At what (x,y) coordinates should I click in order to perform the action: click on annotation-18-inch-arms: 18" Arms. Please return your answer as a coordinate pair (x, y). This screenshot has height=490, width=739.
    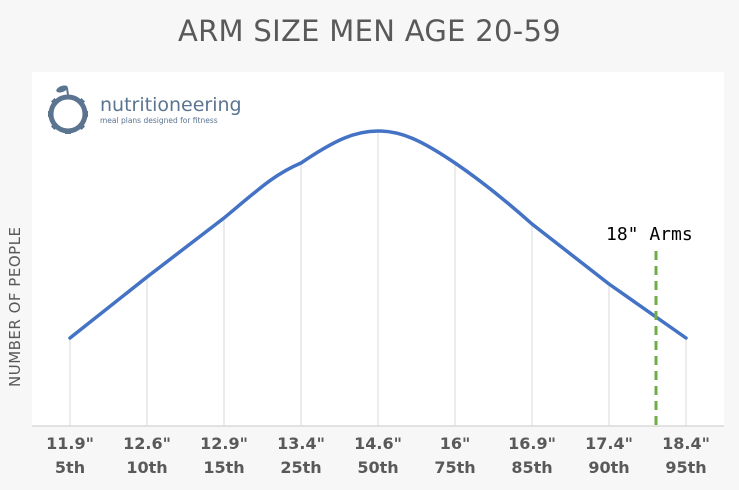
    Looking at the image, I should click on (649, 234).